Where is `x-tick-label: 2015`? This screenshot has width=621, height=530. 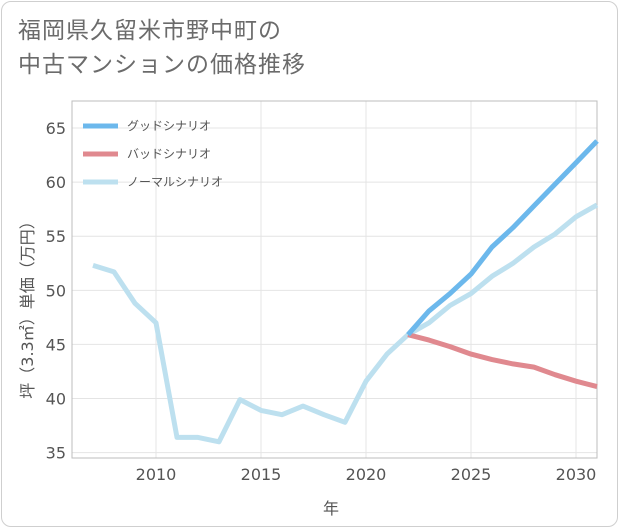
x-tick-label: 2015 is located at coordinates (261, 474).